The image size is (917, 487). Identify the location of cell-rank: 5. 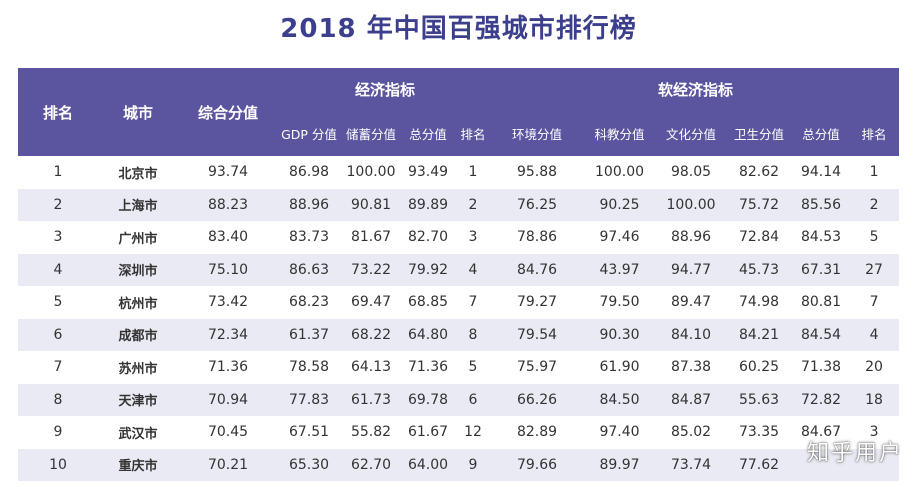
(58, 302).